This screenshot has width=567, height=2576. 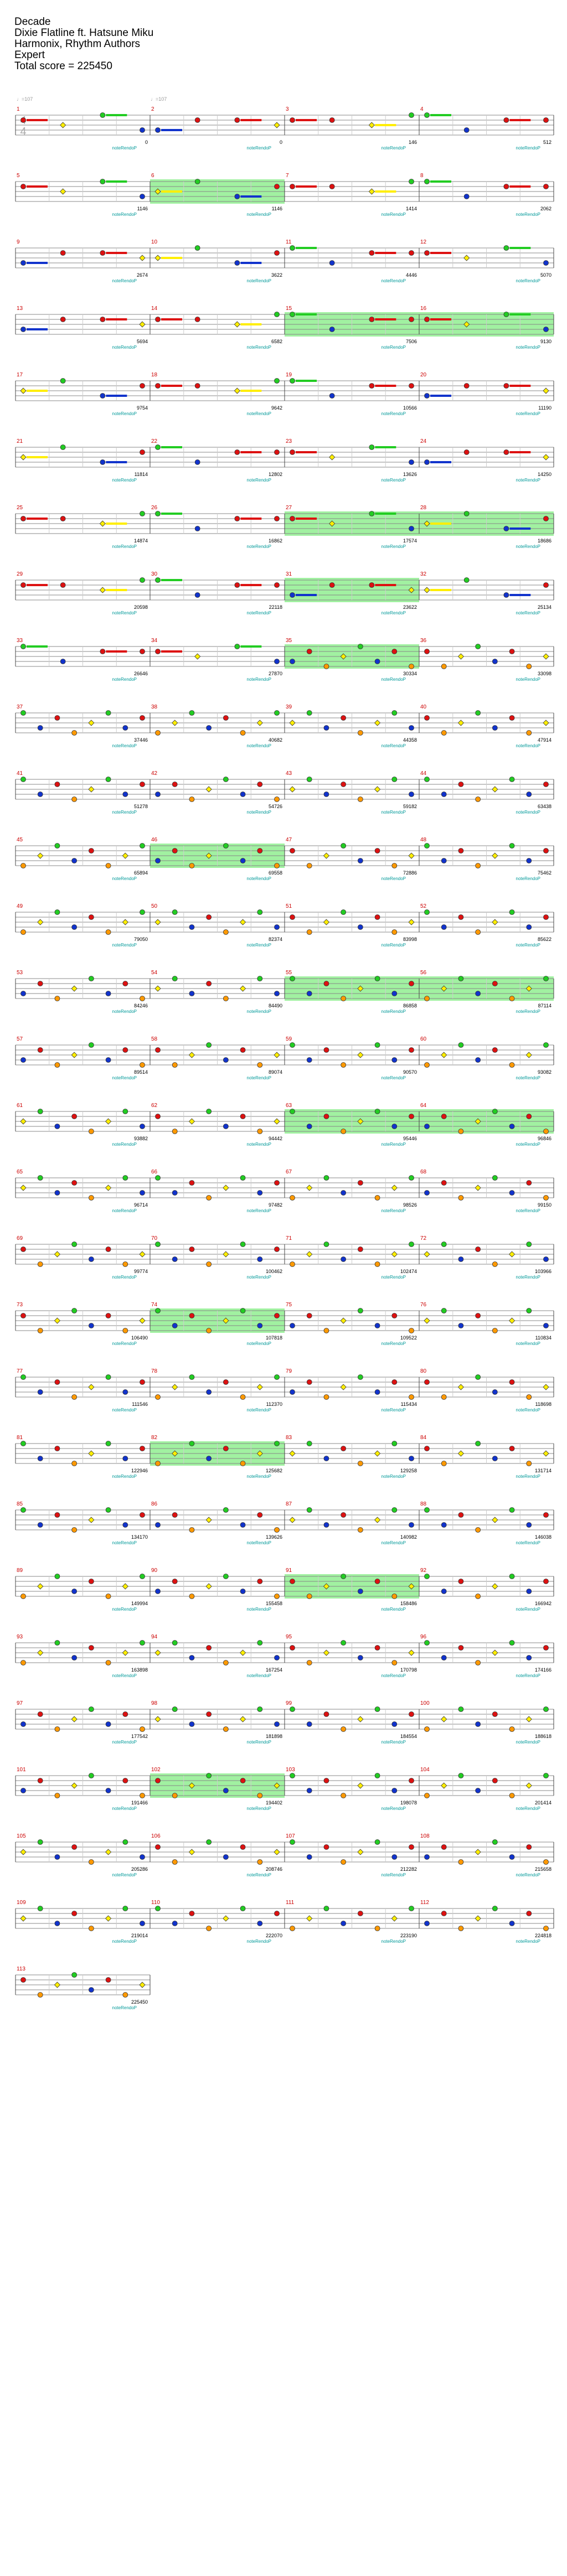 What do you see at coordinates (543, 1338) in the screenshot?
I see `measure-score: 110834` at bounding box center [543, 1338].